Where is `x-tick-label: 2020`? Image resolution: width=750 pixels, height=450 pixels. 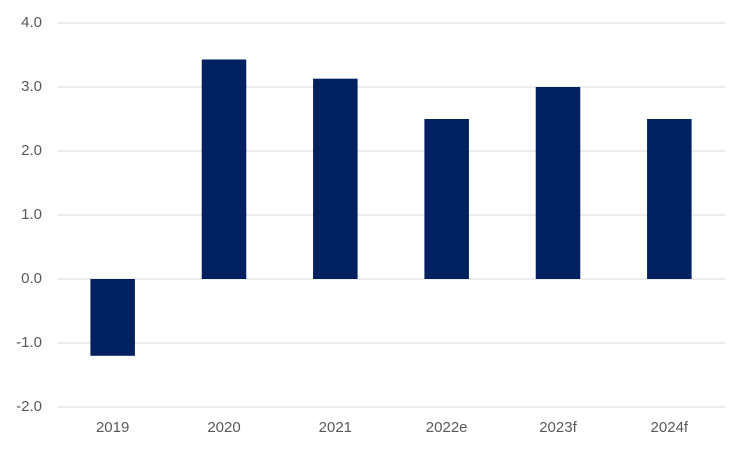
x-tick-label: 2020 is located at coordinates (223, 427).